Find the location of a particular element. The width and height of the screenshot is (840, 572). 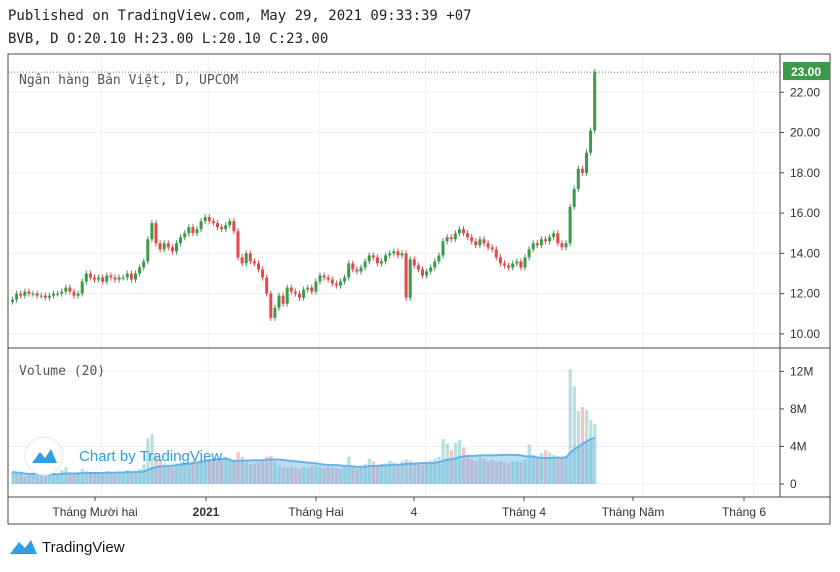

cloud-icon is located at coordinates (44, 456).